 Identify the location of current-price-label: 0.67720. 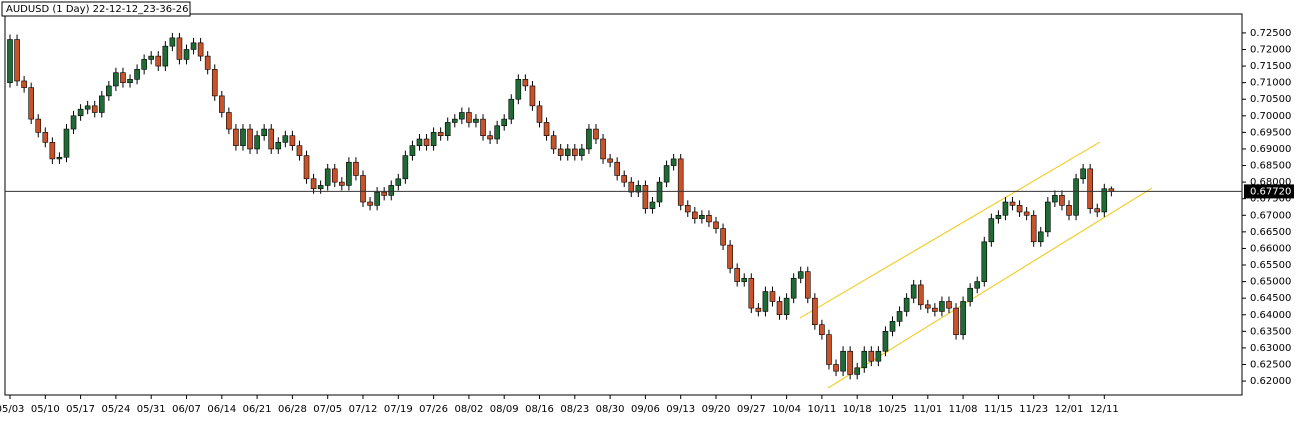
(1270, 191).